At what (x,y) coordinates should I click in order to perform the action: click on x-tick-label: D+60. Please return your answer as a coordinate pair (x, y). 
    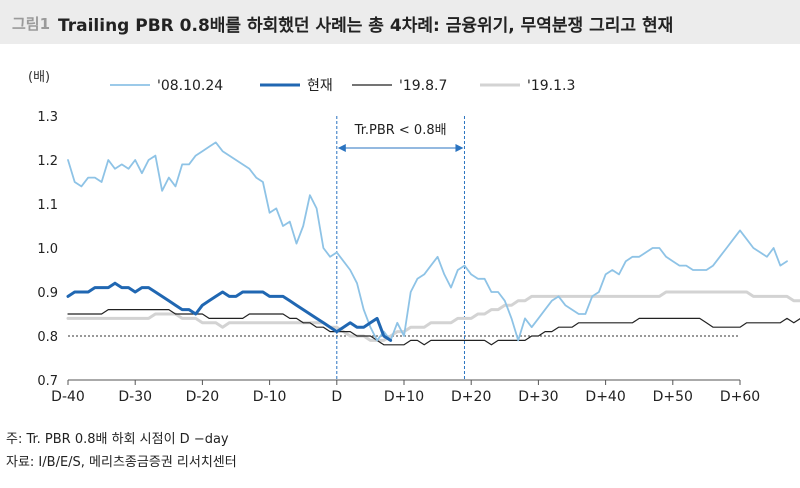
    Looking at the image, I should click on (740, 397).